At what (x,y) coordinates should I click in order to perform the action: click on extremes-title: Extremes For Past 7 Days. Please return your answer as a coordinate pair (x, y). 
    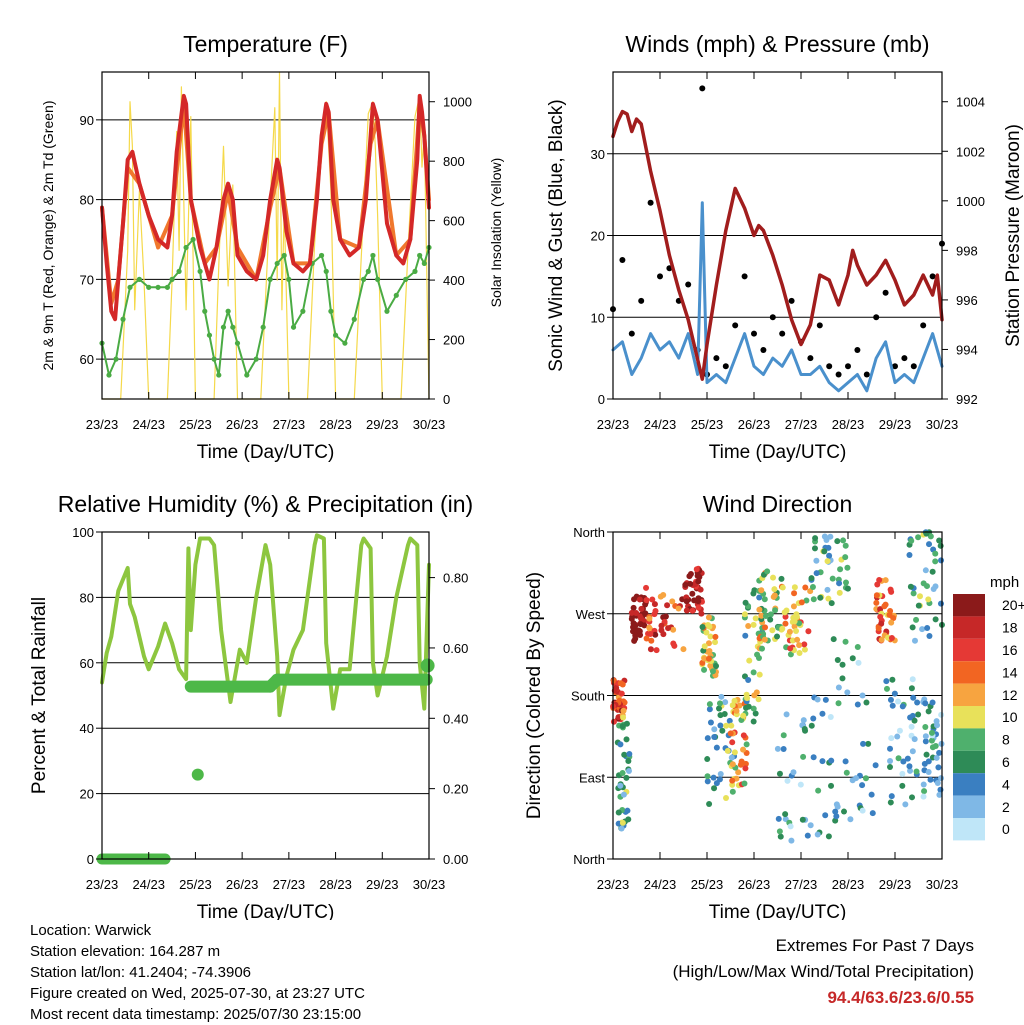
    Looking at the image, I should click on (874, 945).